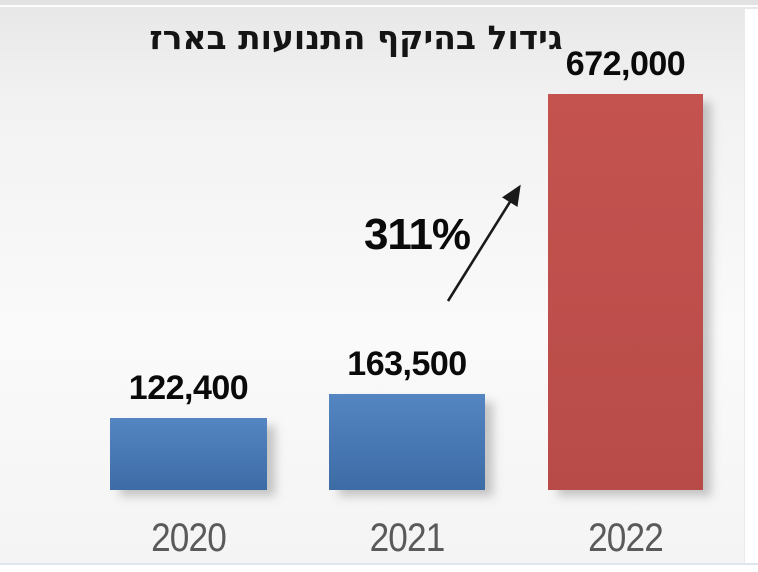  What do you see at coordinates (189, 538) in the screenshot?
I see `axis-label-2020: 2020` at bounding box center [189, 538].